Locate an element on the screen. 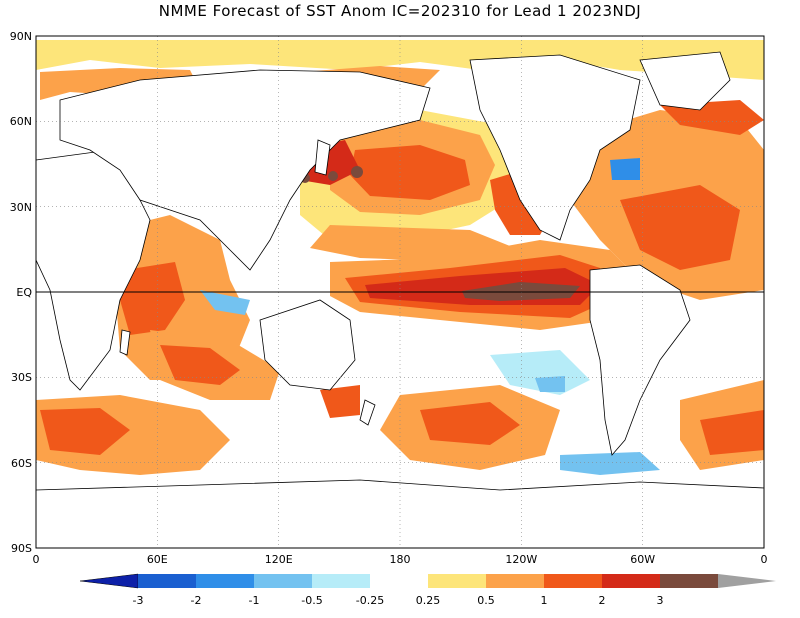 This screenshot has height=618, width=800. colorbar-label: -3 is located at coordinates (138, 600).